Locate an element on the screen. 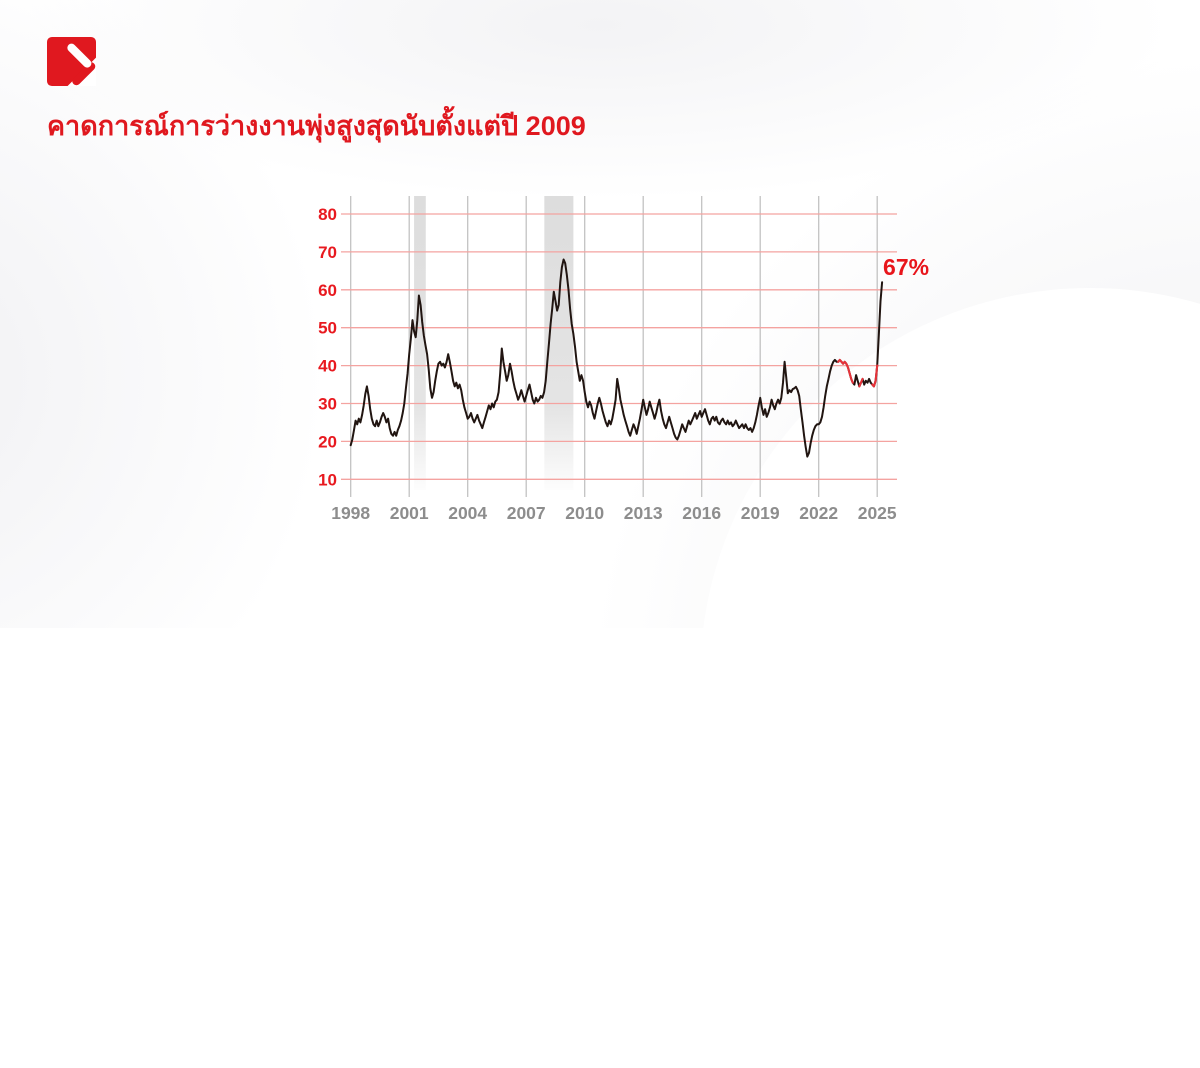 This screenshot has width=1200, height=1068. x-tick-label: 1998 is located at coordinates (350, 513).